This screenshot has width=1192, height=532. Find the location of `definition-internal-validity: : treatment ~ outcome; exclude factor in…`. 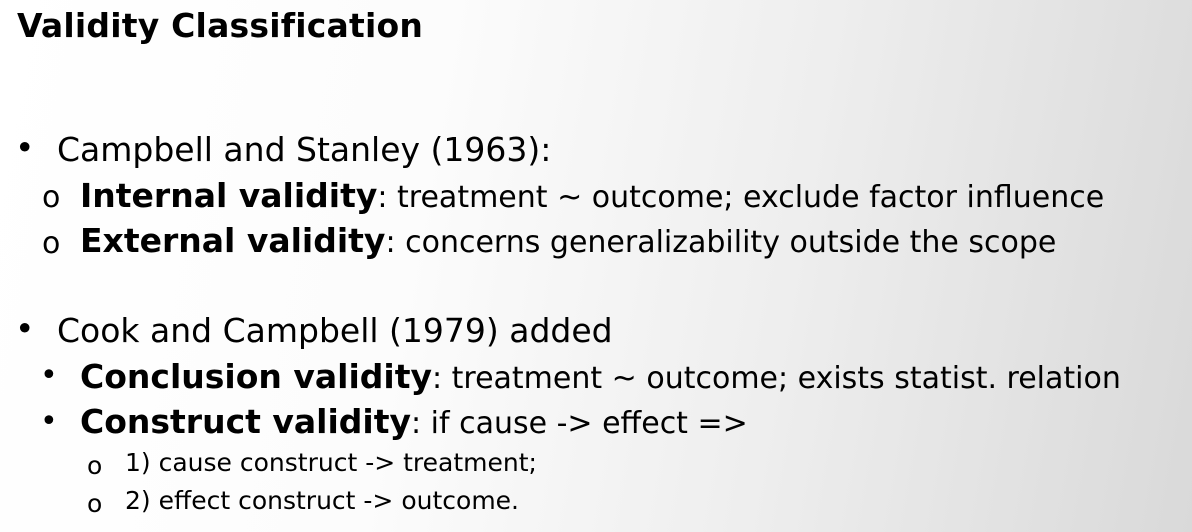

definition-internal-validity: : treatment ~ outcome; exclude factor in… is located at coordinates (741, 197).